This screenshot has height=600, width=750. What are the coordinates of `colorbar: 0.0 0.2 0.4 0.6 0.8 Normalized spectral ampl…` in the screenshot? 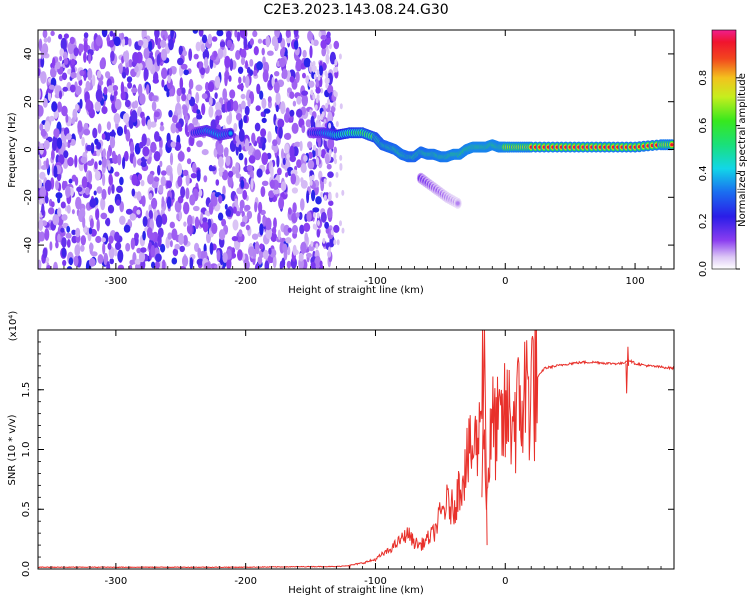 It's located at (723, 153).